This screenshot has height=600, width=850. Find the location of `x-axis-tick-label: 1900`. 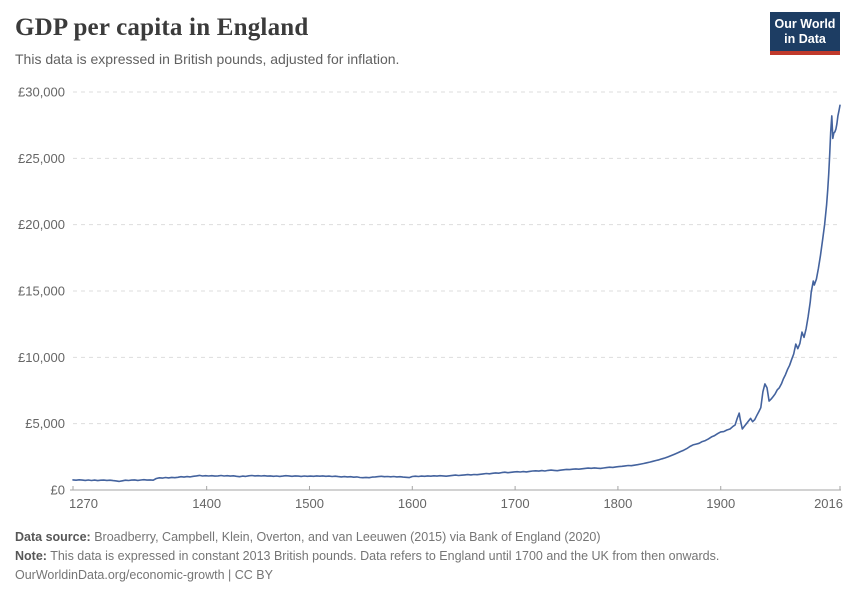

x-axis-tick-label: 1900 is located at coordinates (720, 503).